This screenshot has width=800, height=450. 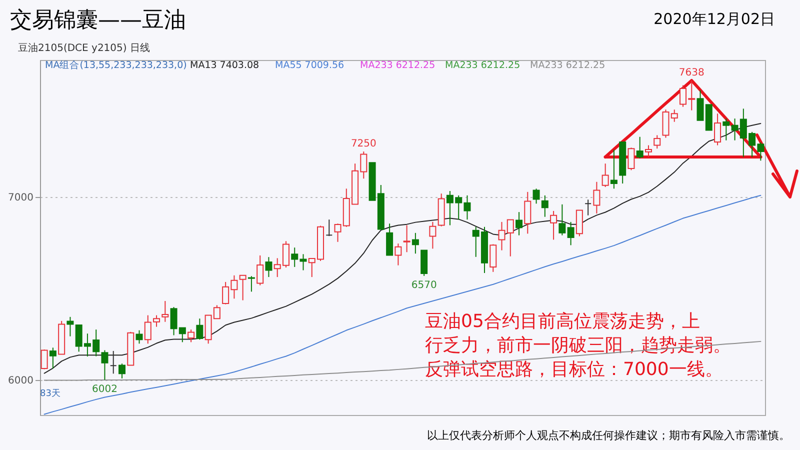 I want to click on y-tick-label: 6000, so click(x=21, y=381).